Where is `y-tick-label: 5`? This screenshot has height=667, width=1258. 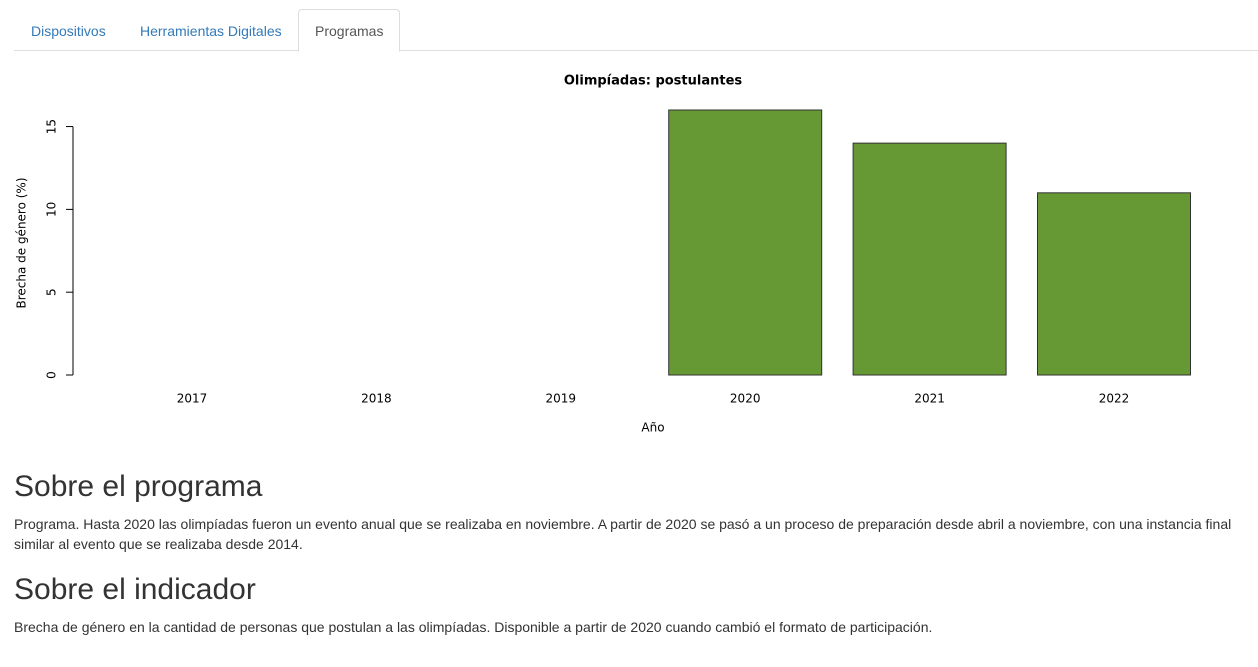 y-tick-label: 5 is located at coordinates (52, 292).